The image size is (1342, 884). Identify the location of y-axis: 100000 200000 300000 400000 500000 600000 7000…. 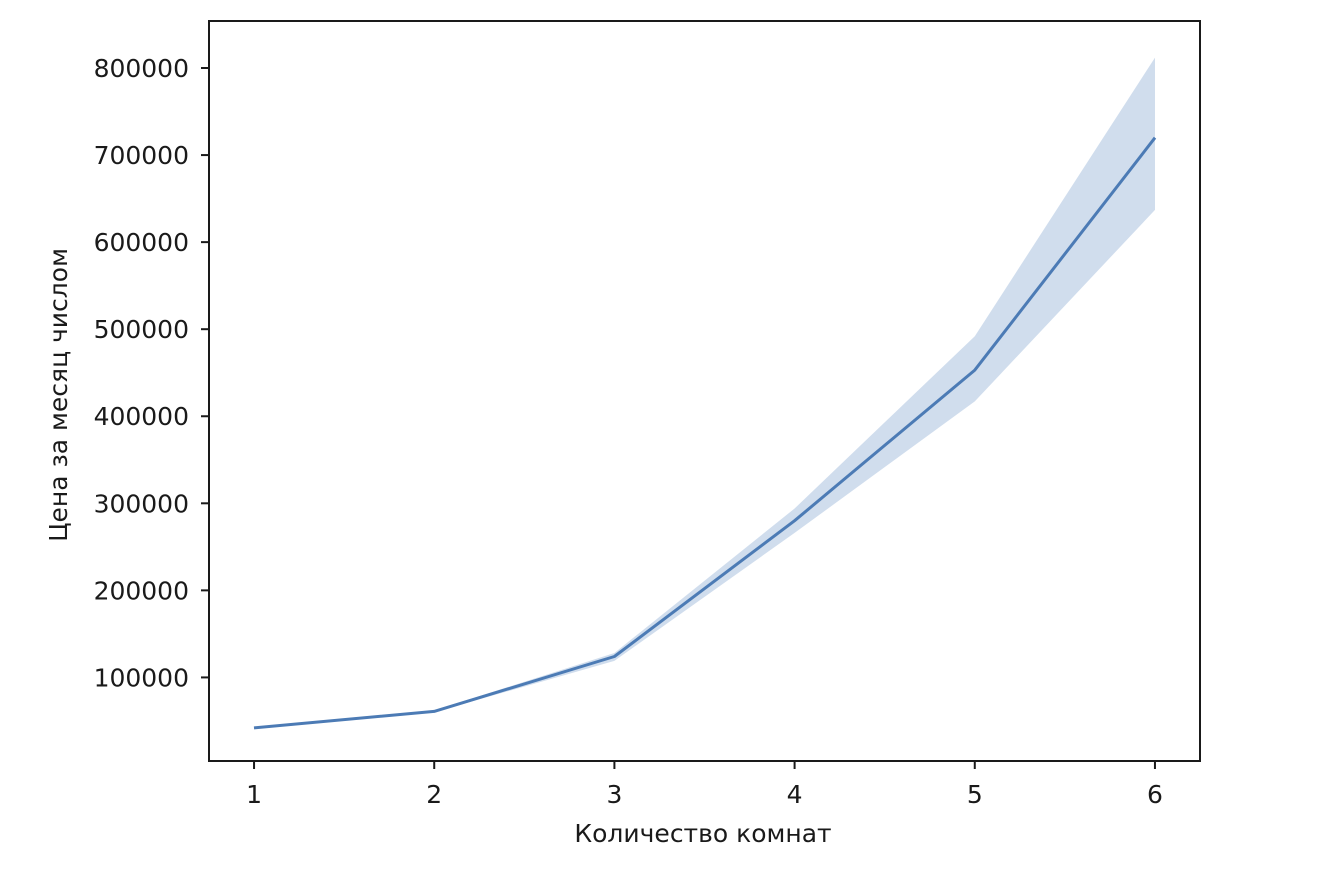
(151, 373).